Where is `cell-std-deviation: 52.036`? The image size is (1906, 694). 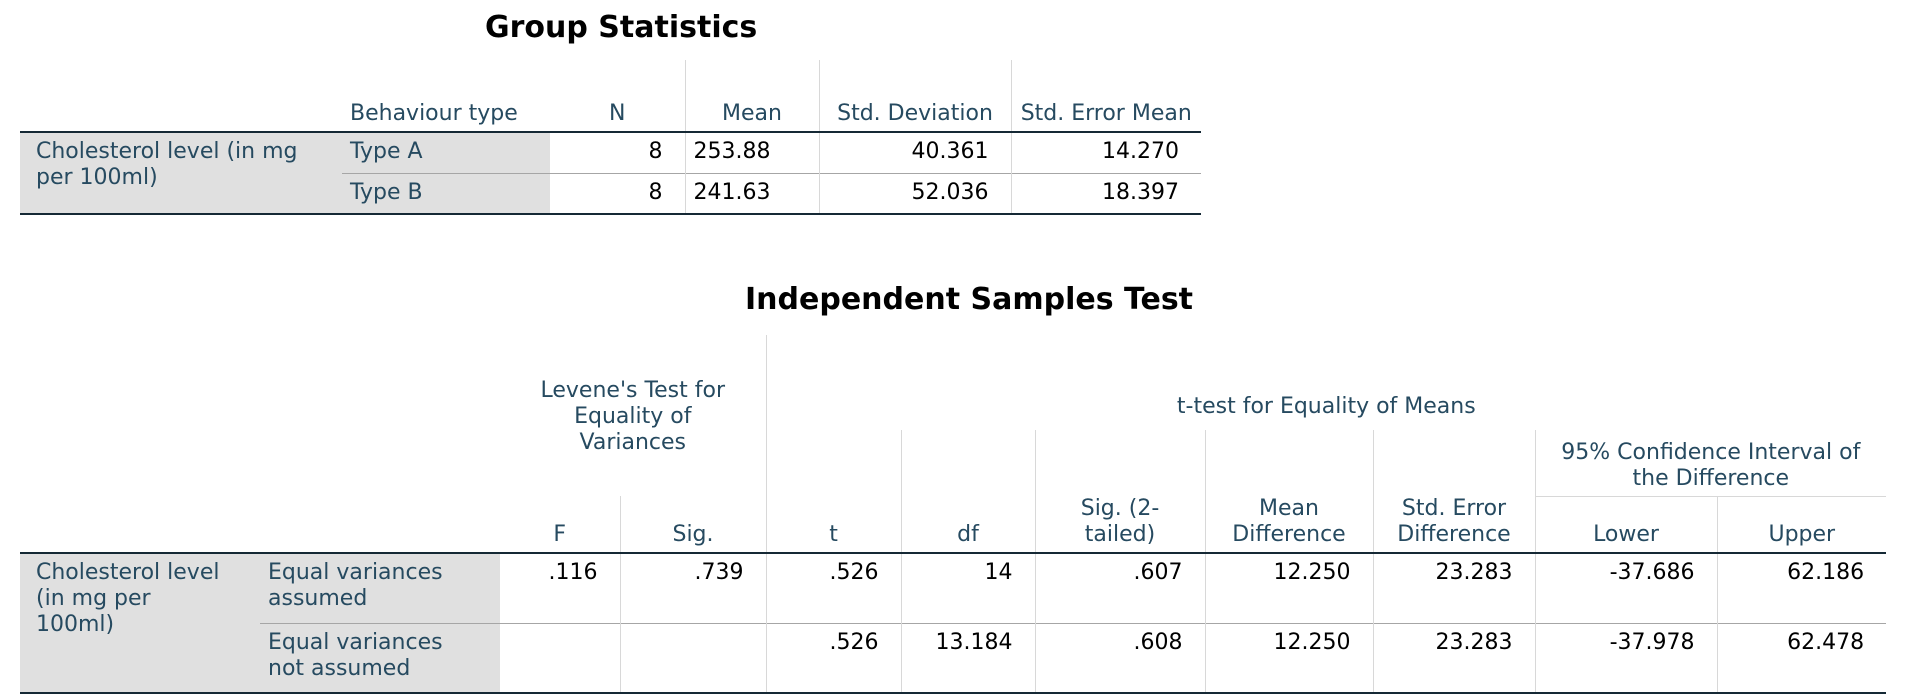
cell-std-deviation: 52.036 is located at coordinates (914, 193).